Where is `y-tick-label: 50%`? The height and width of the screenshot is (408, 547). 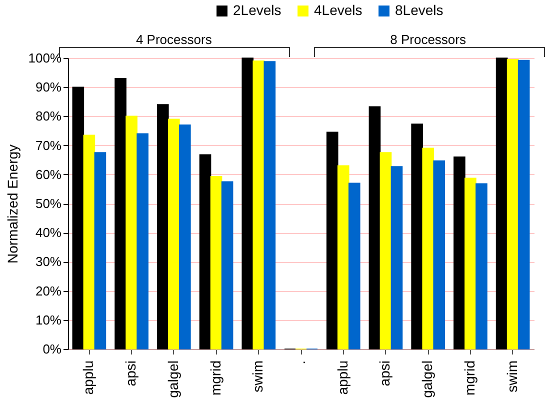
y-tick-label: 50% is located at coordinates (48, 203).